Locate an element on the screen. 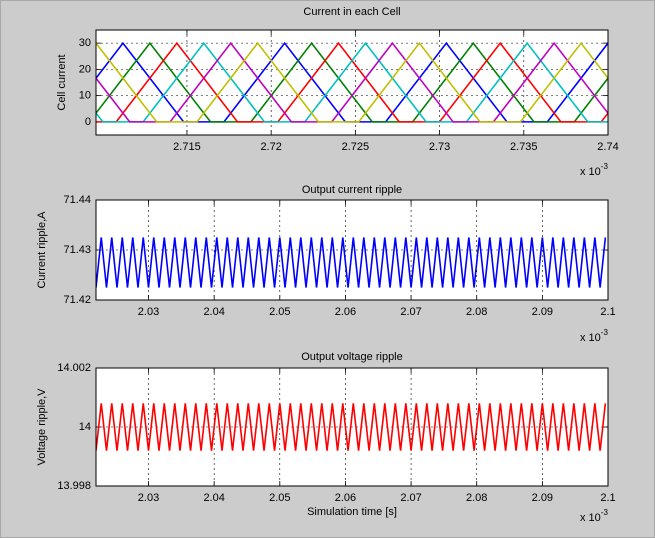  axes-border is located at coordinates (352, 250).